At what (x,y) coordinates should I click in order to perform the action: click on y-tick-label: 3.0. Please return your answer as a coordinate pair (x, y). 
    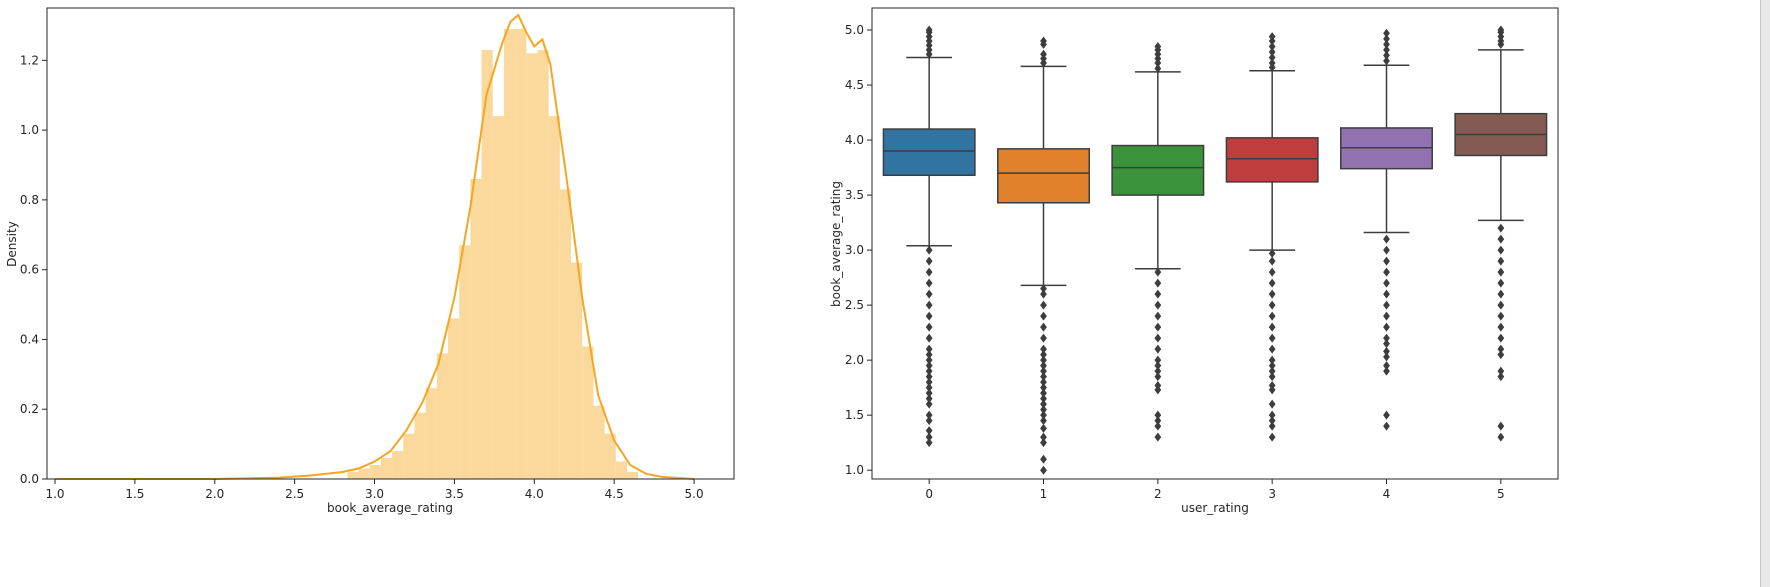
    Looking at the image, I should click on (854, 250).